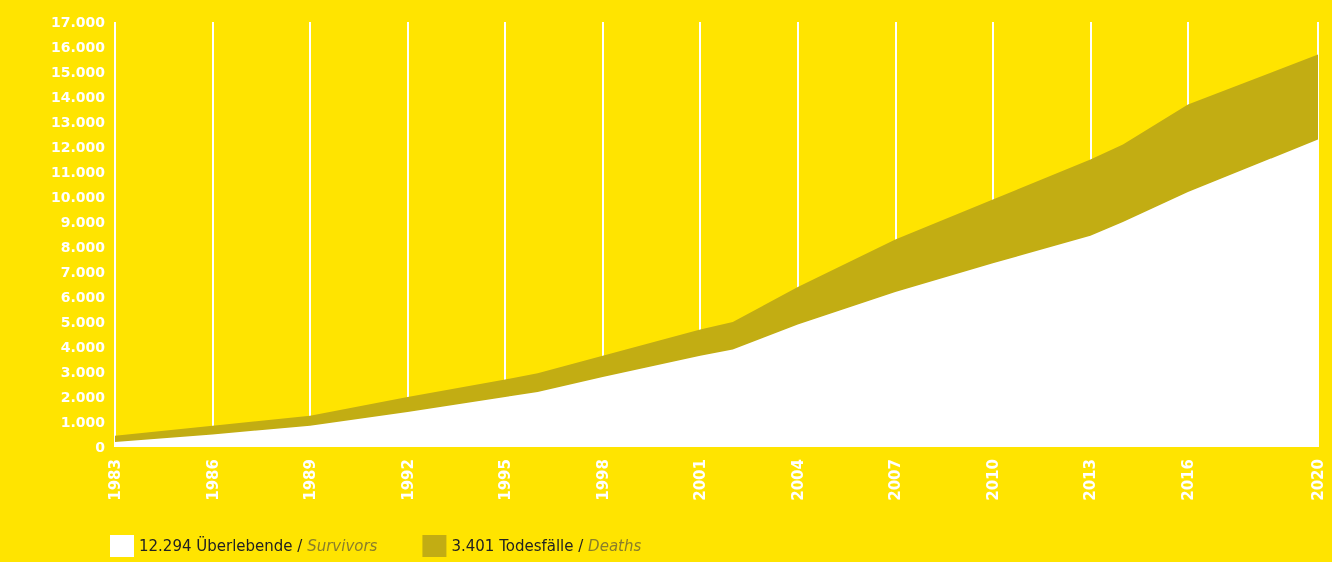 Image resolution: width=1332 pixels, height=562 pixels. Describe the element at coordinates (700, 480) in the screenshot. I see `x-tick-label: 2001` at that location.